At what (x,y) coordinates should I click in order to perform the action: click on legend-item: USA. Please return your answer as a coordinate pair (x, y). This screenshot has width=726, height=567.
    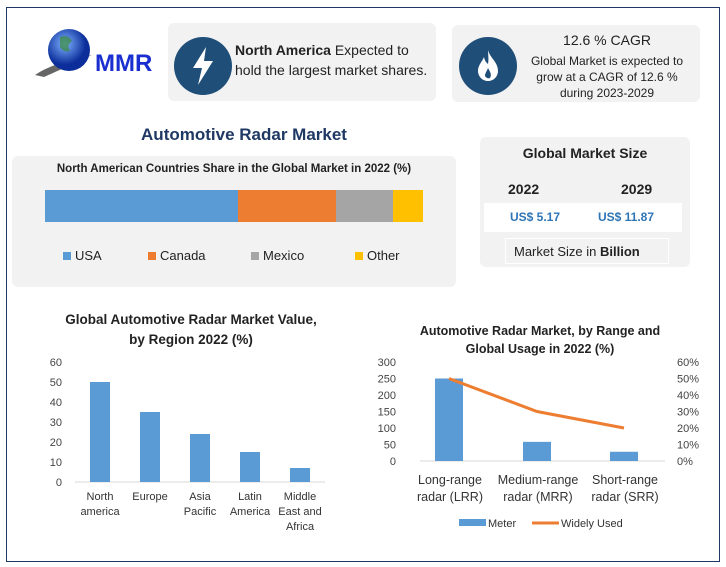
    Looking at the image, I should click on (82, 255).